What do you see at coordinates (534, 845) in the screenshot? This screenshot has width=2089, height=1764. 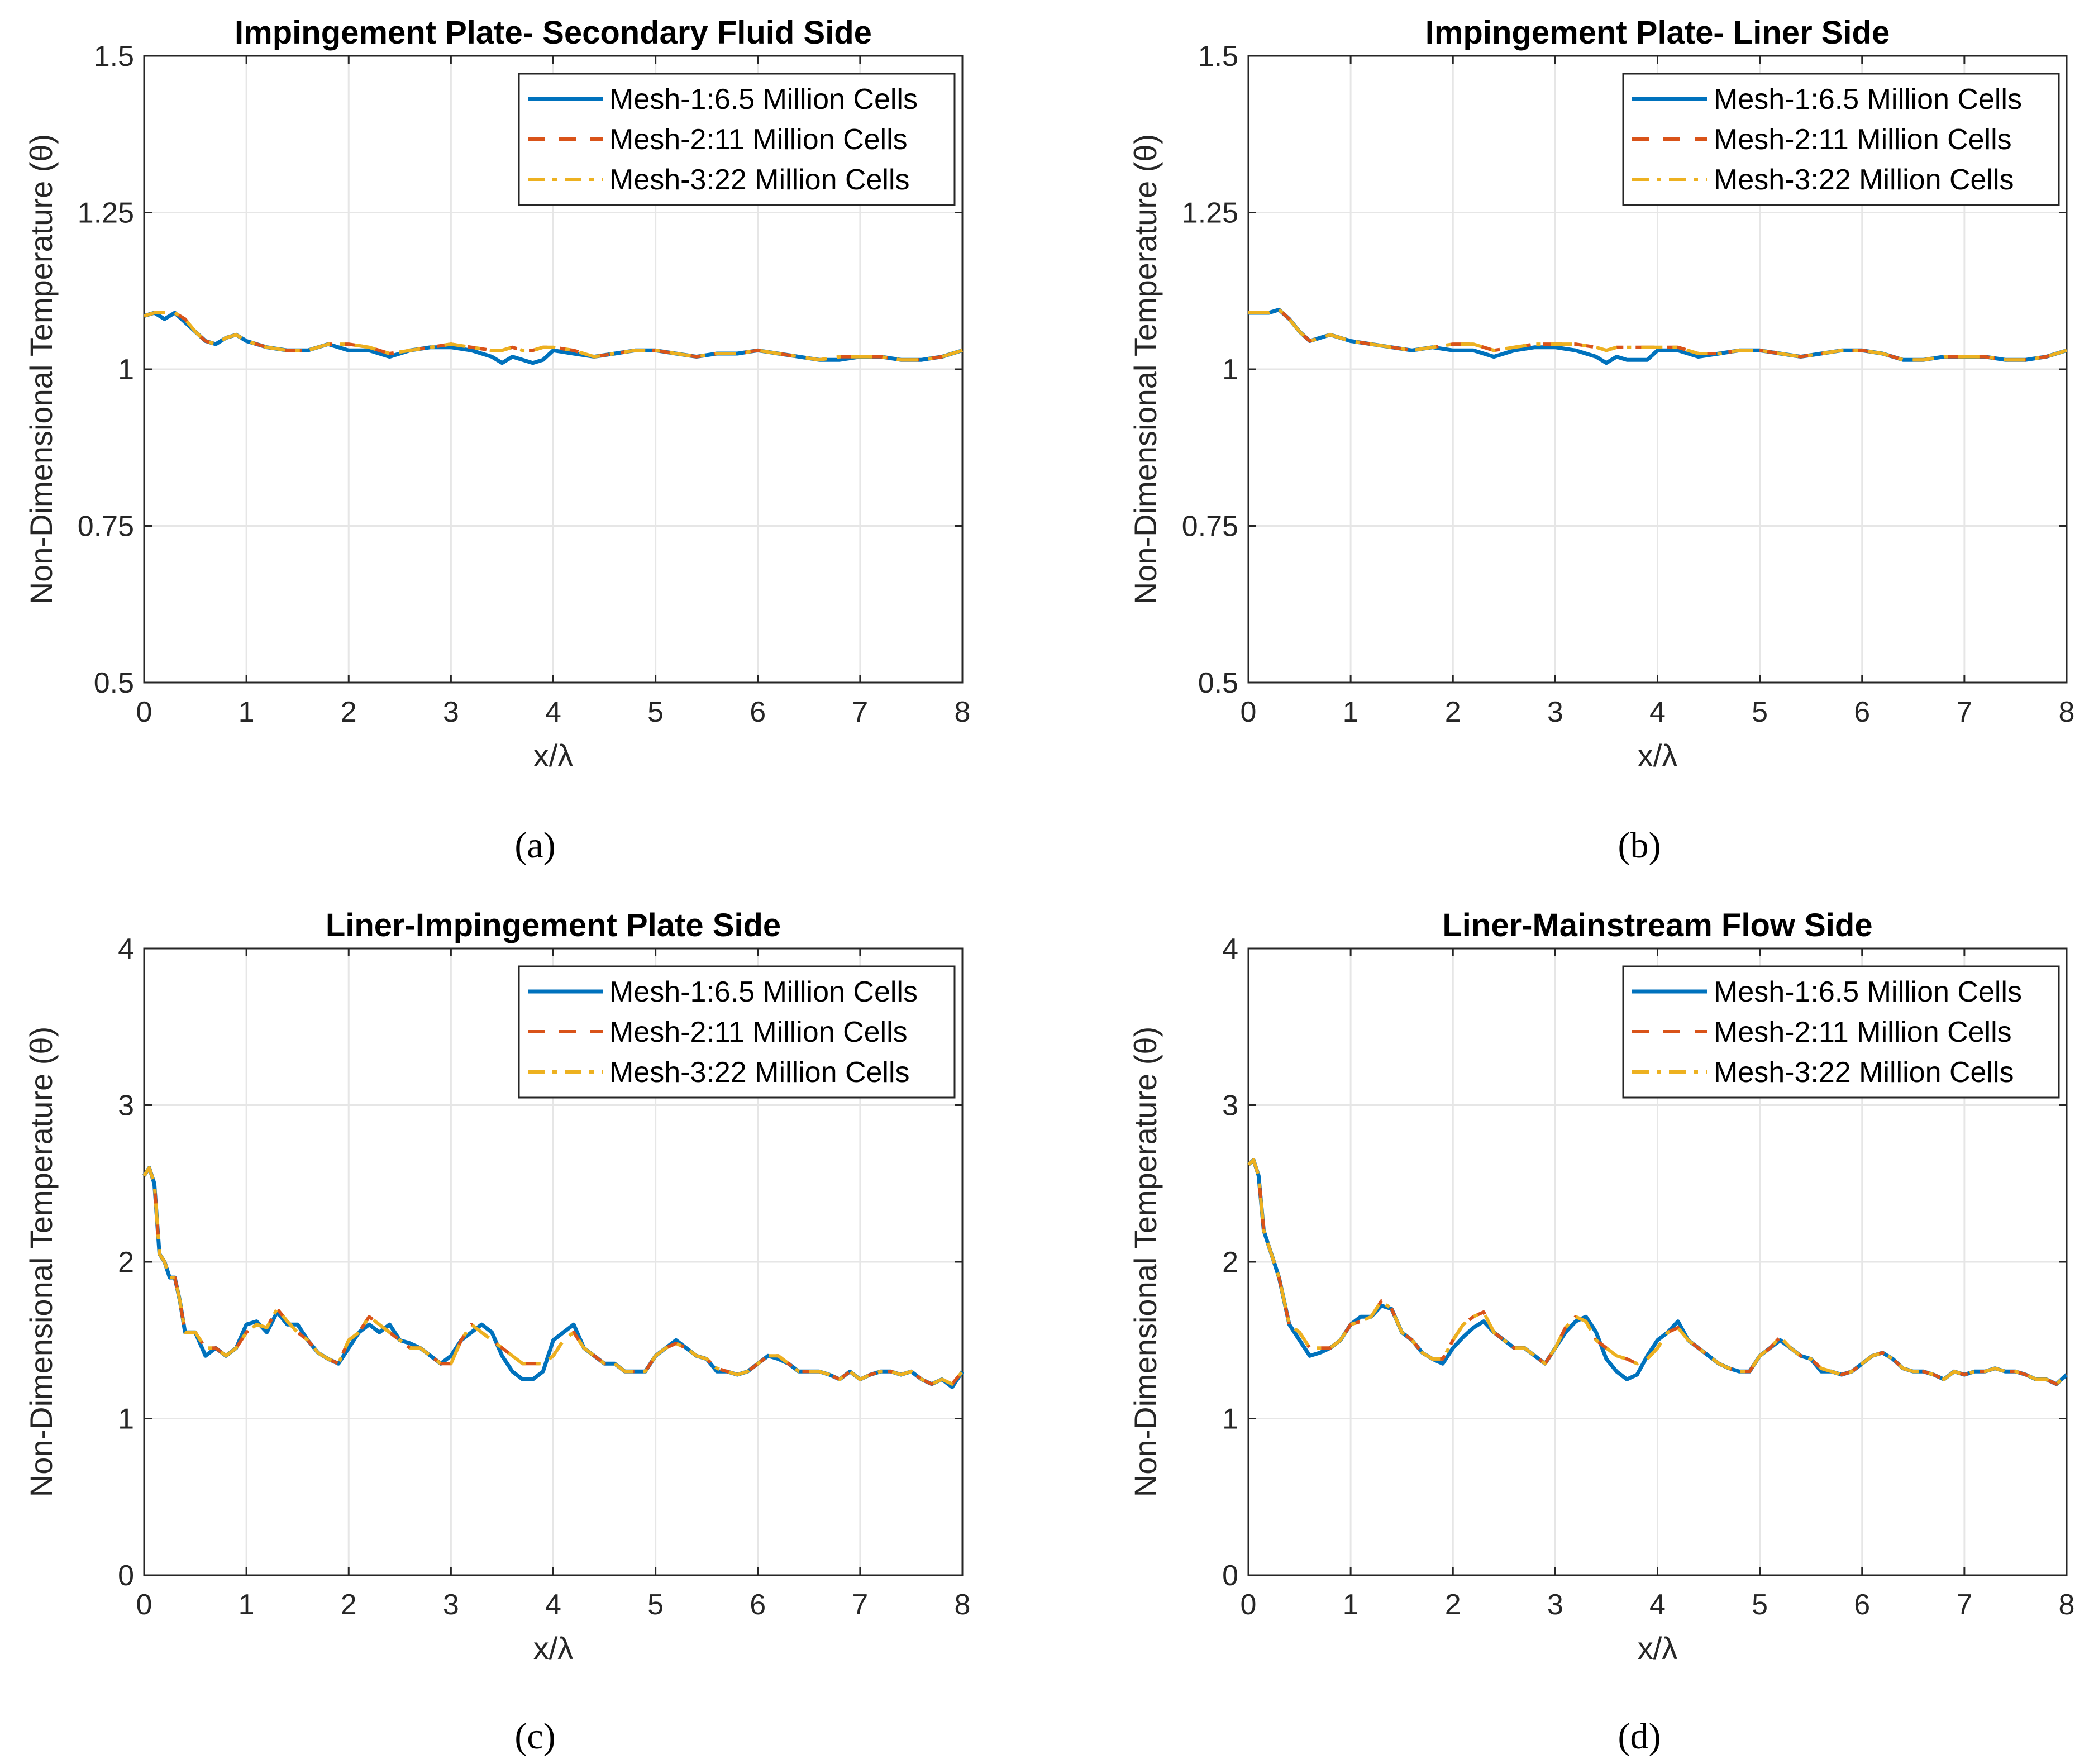 I see `panel-caption: (a)` at bounding box center [534, 845].